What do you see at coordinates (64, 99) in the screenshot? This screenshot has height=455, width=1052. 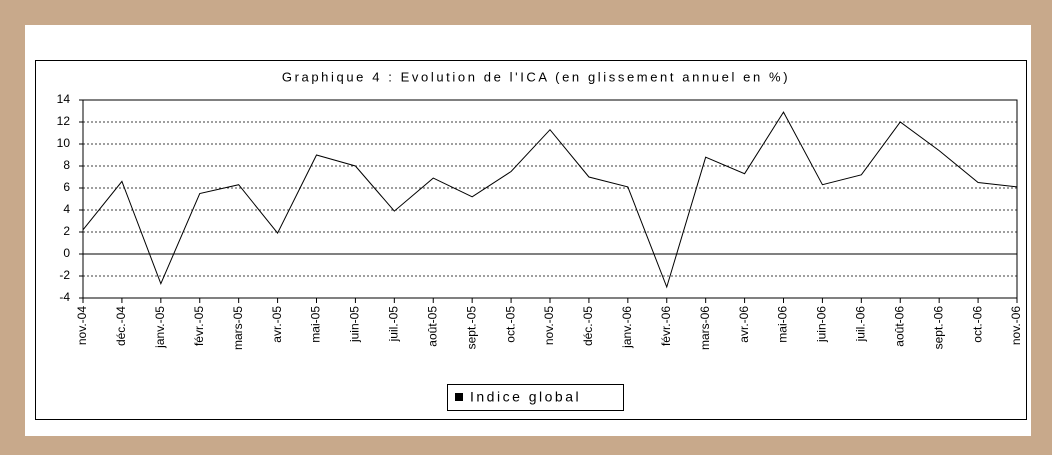 I see `y-tick-label: 14` at bounding box center [64, 99].